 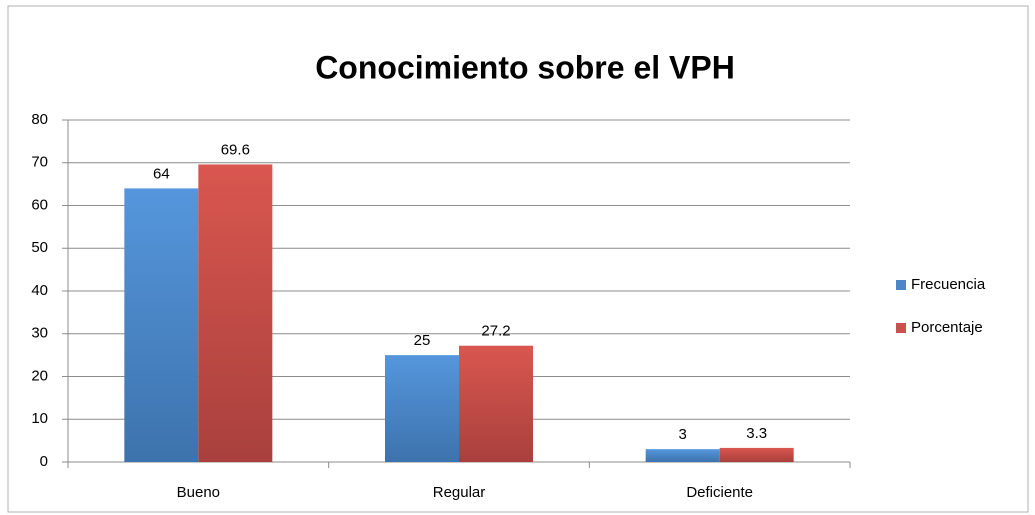 What do you see at coordinates (235, 149) in the screenshot?
I see `data-label: 69.6` at bounding box center [235, 149].